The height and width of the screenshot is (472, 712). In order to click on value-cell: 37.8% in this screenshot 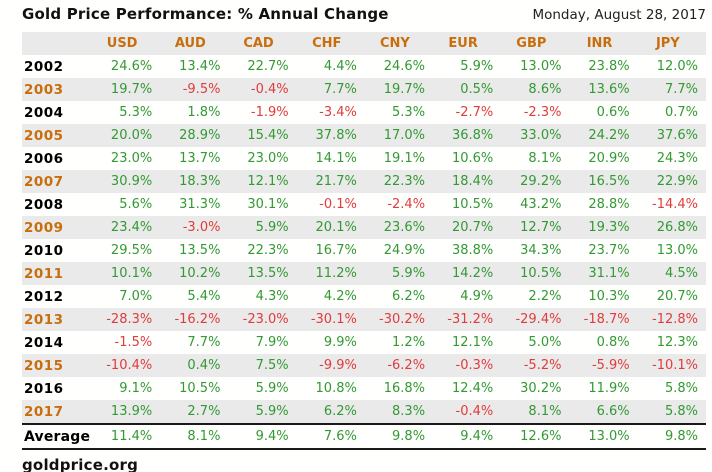, I will do `click(336, 135)`.